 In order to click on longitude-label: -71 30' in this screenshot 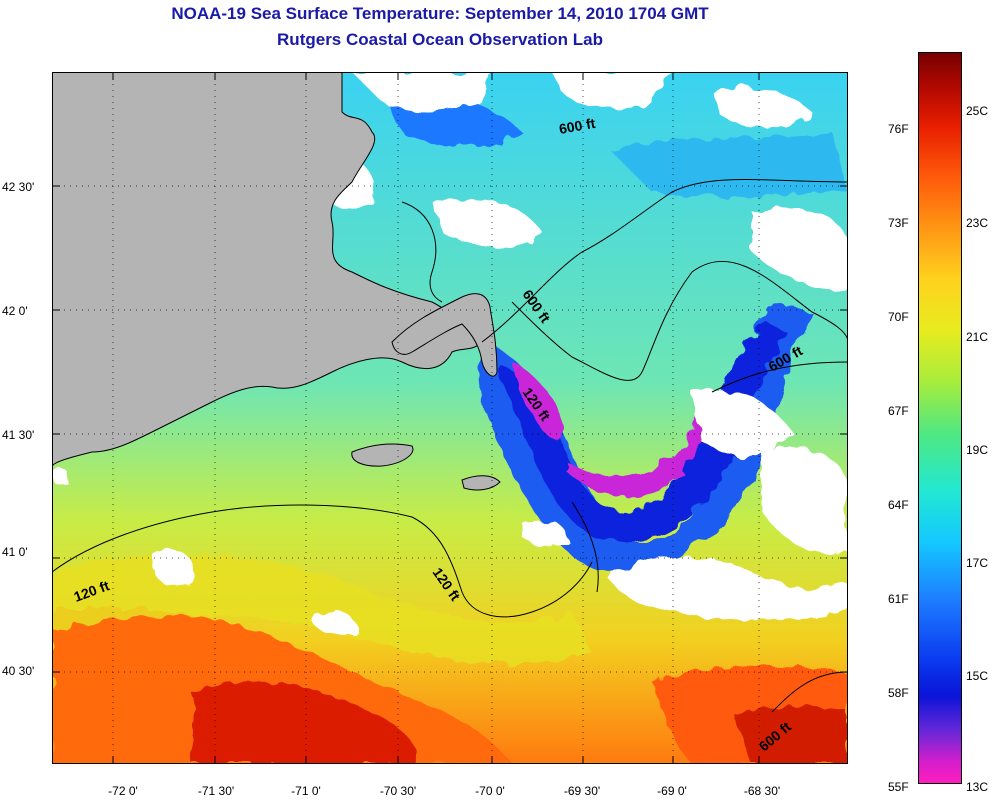, I will do `click(216, 791)`.